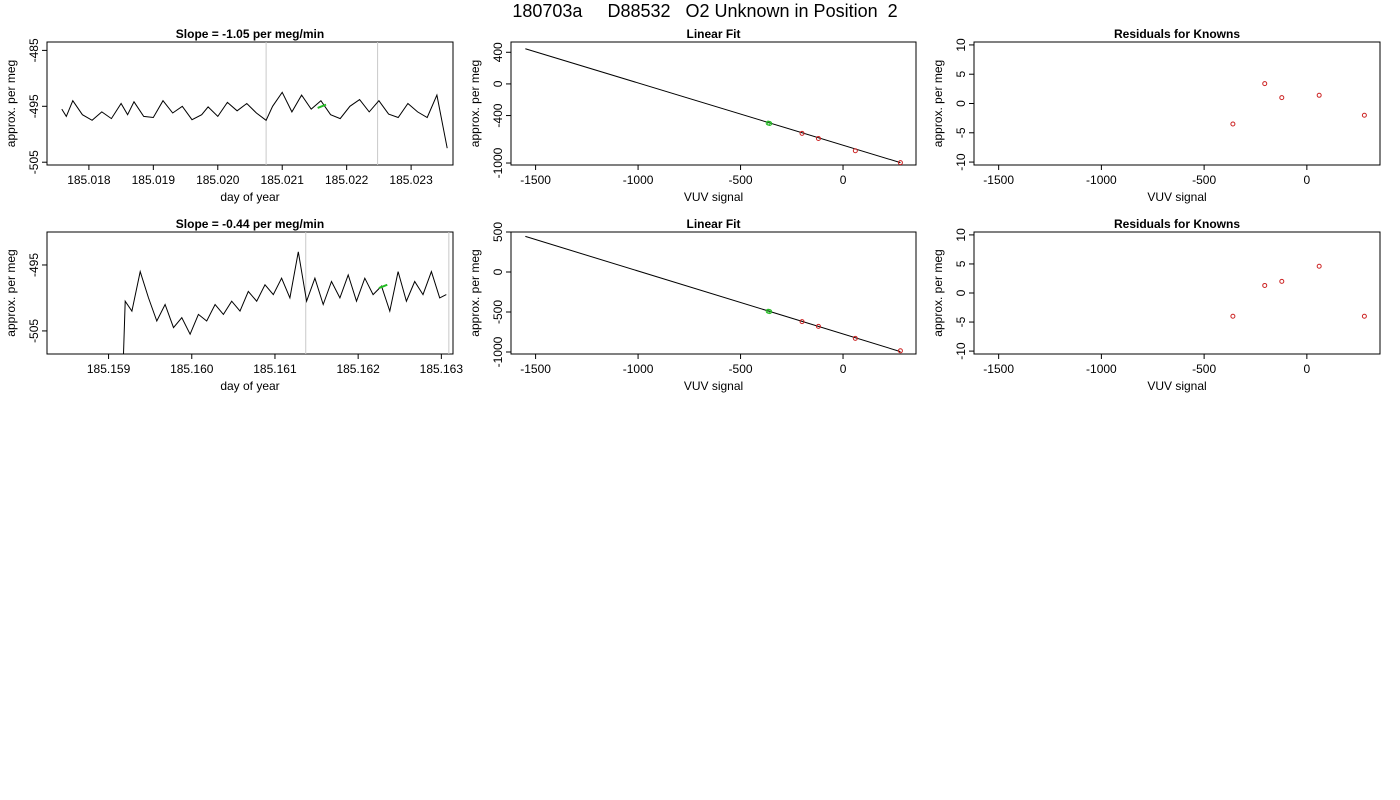  Describe the element at coordinates (347, 180) in the screenshot. I see `x-tick-label: 185.022` at that location.